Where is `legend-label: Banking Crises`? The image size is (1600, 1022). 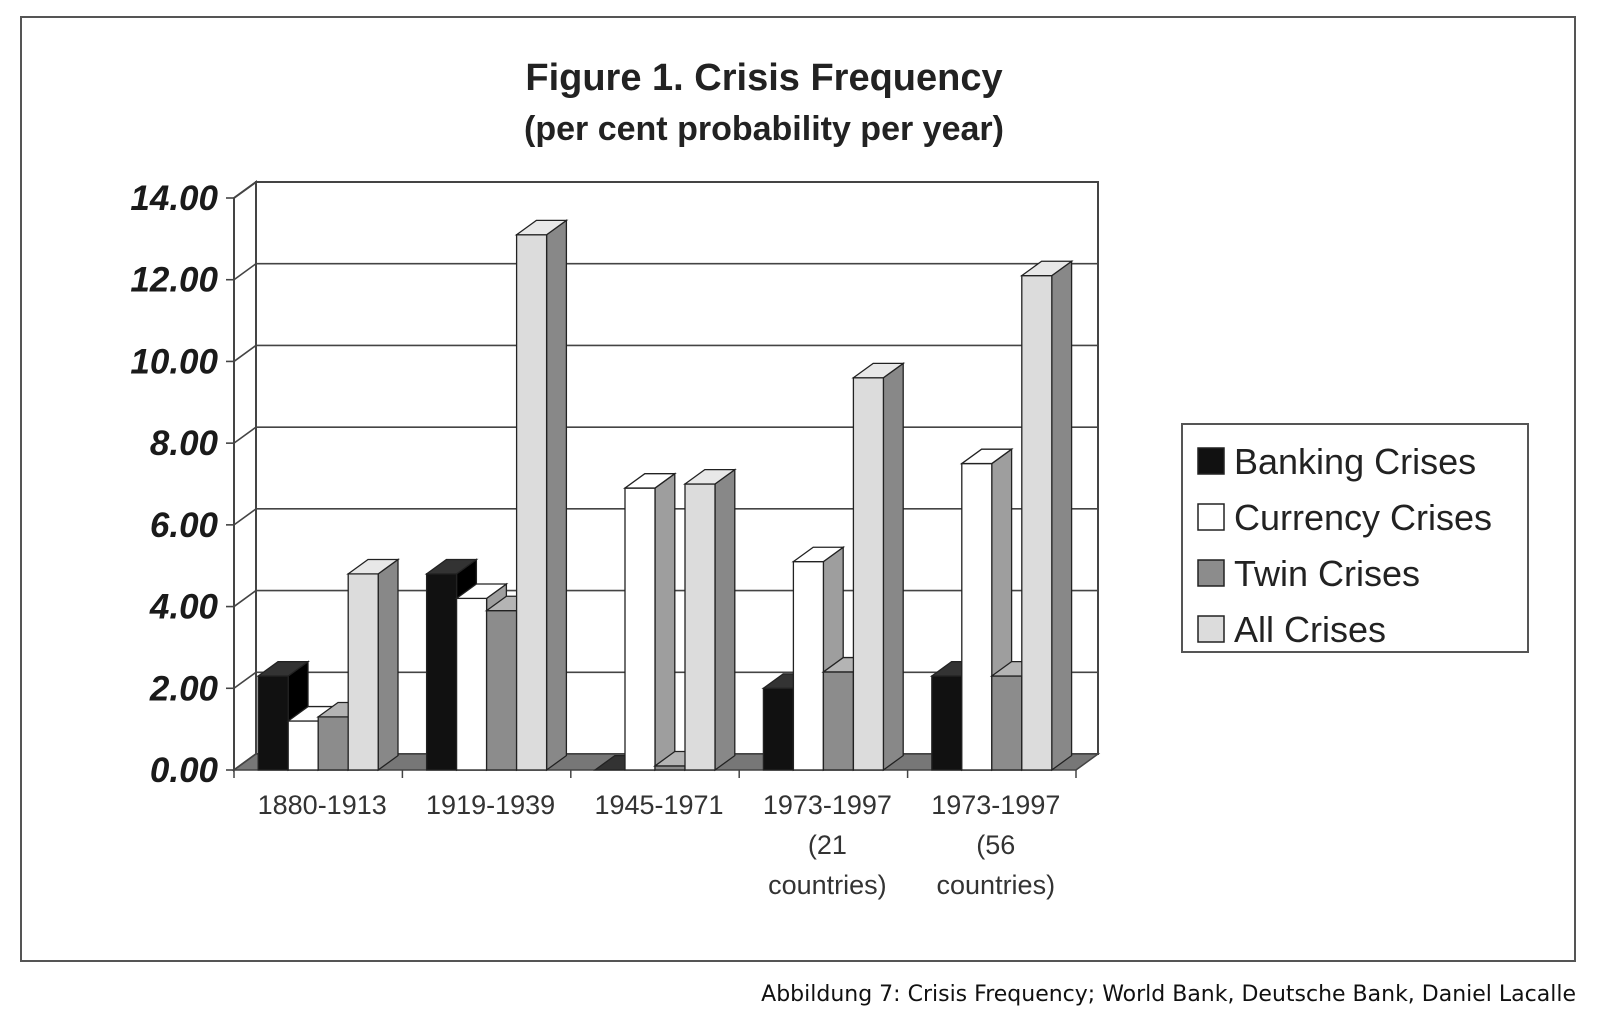 legend-label: Banking Crises is located at coordinates (1355, 461).